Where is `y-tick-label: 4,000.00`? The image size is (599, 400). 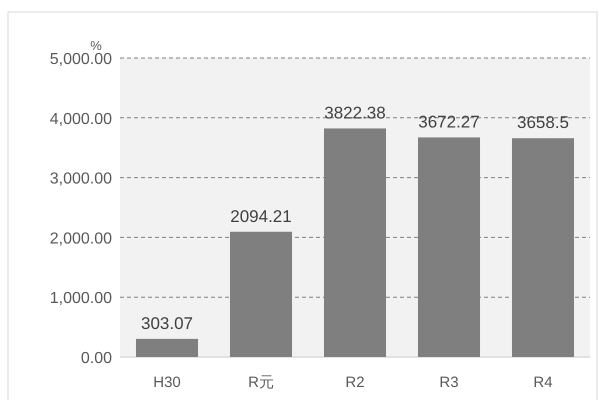 y-tick-label: 4,000.00 is located at coordinates (81, 119).